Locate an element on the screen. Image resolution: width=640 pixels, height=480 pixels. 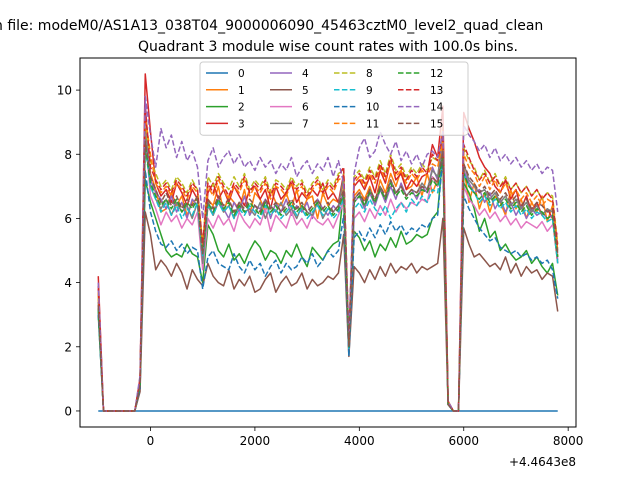
y-axis: 0 2 4 6 8 10 is located at coordinates (68, 251).